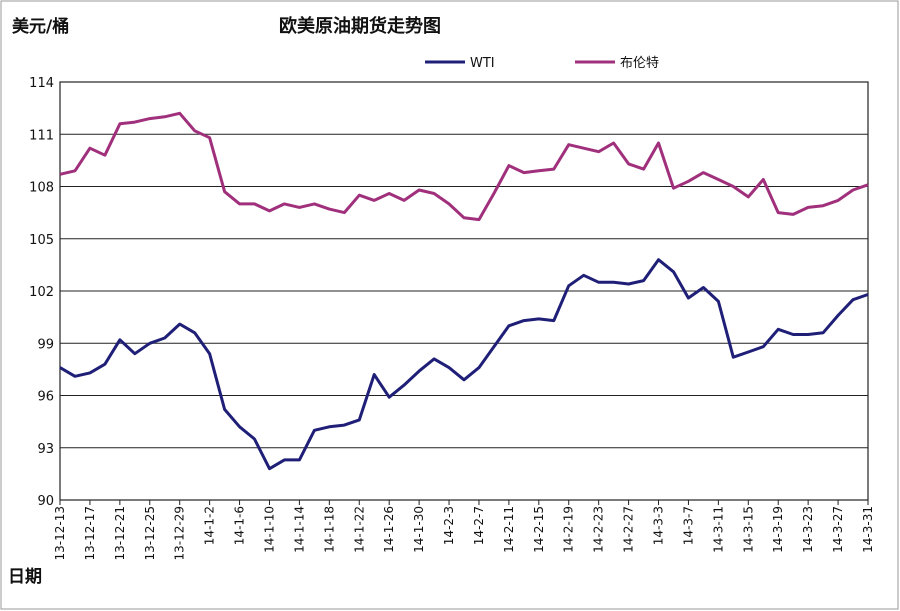 The image size is (900, 611). Describe the element at coordinates (90, 533) in the screenshot. I see `x-tick-label: 13-12-17` at that location.